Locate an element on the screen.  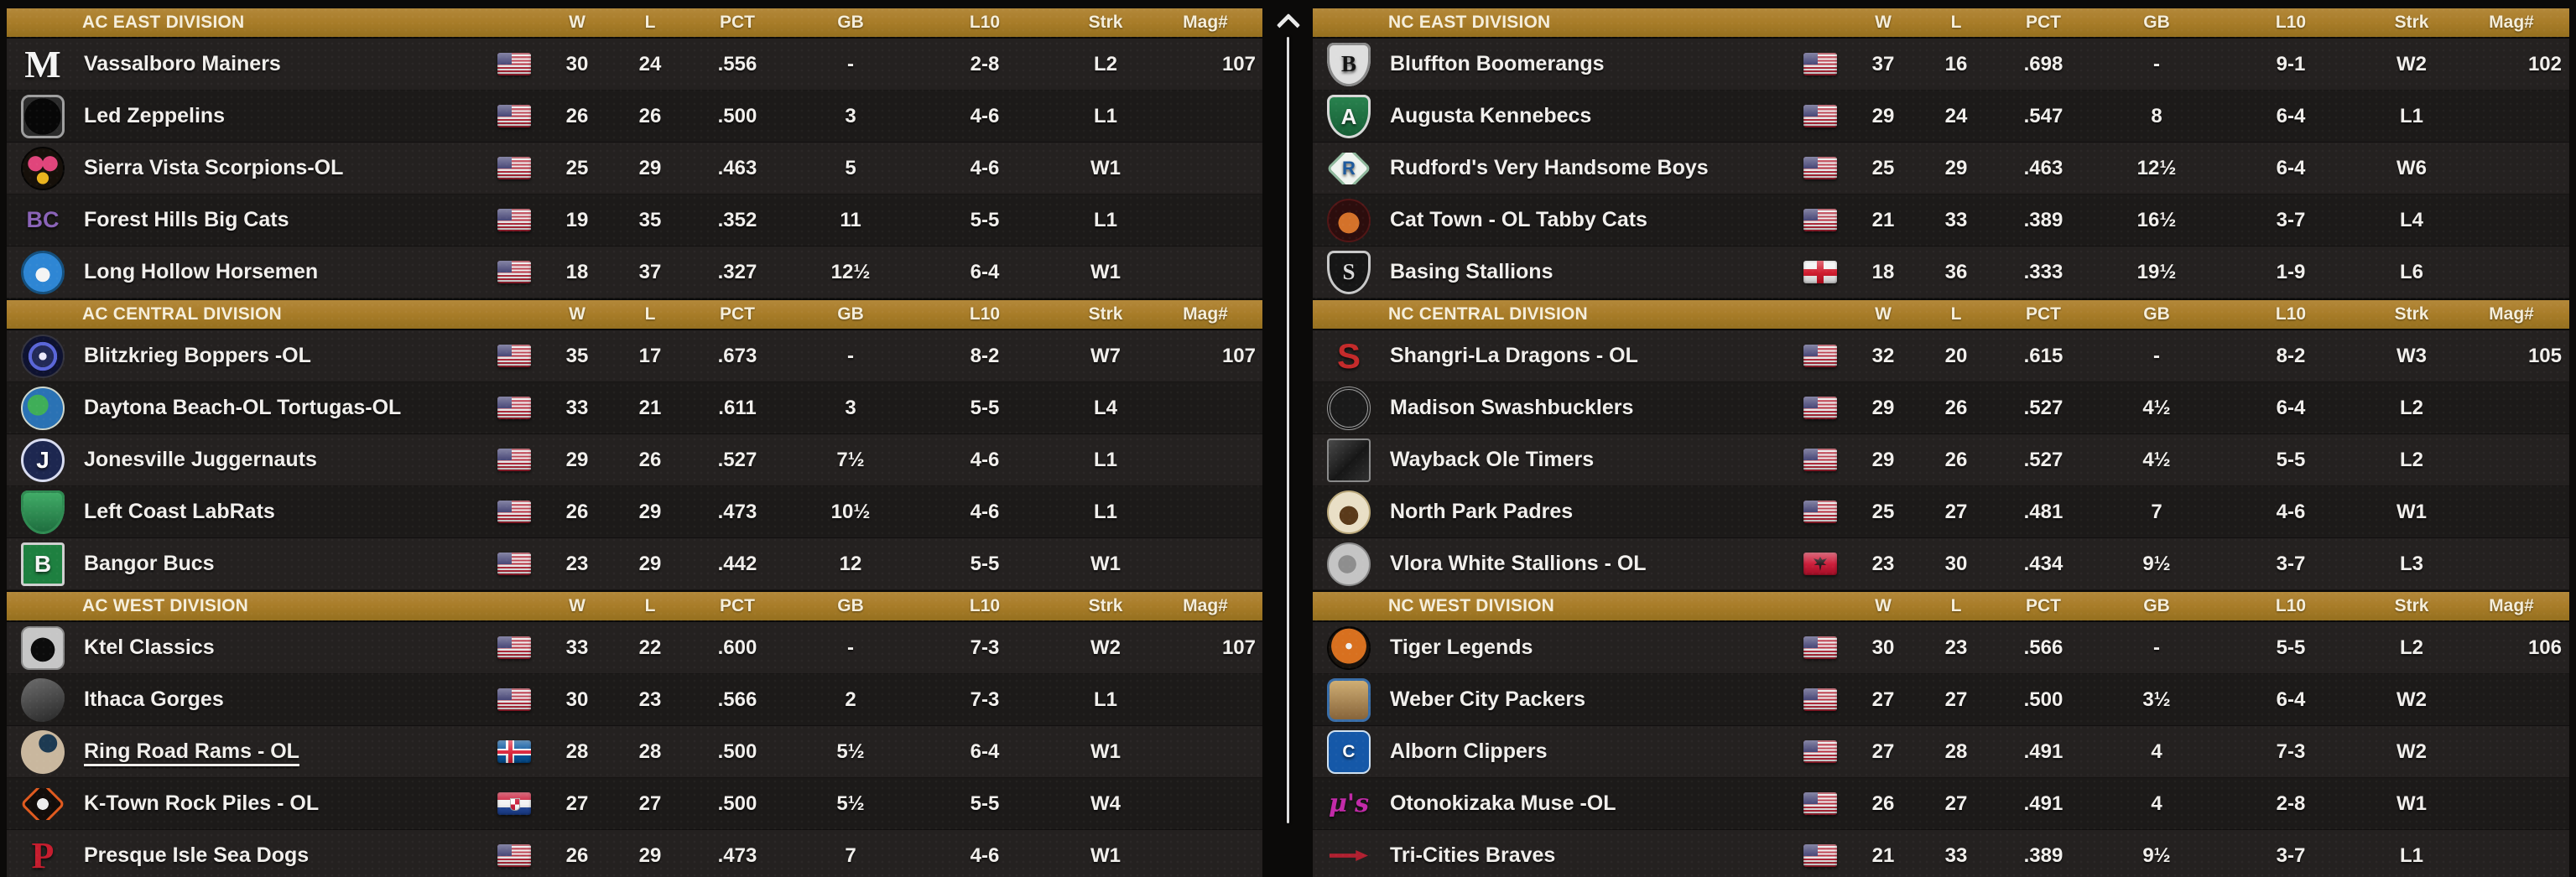
team-row: M Vassalboro Mainers 30 24 .556 - 2-8 L2 107 is located at coordinates (634, 65).